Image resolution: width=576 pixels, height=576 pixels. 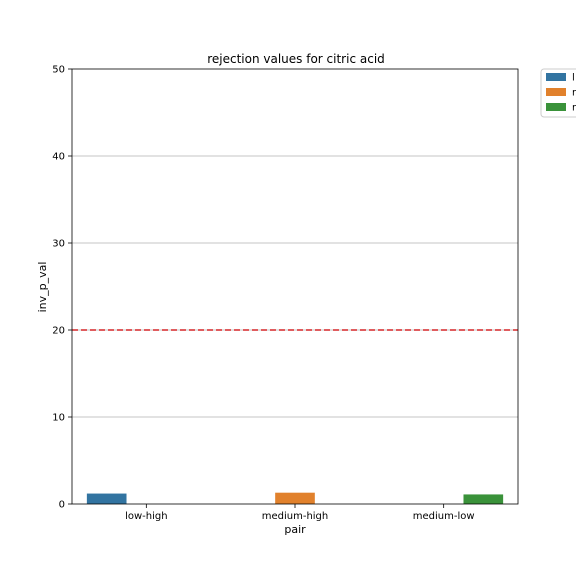 What do you see at coordinates (62, 288) in the screenshot?
I see `y-axis: 0 10 20 30 40 50` at bounding box center [62, 288].